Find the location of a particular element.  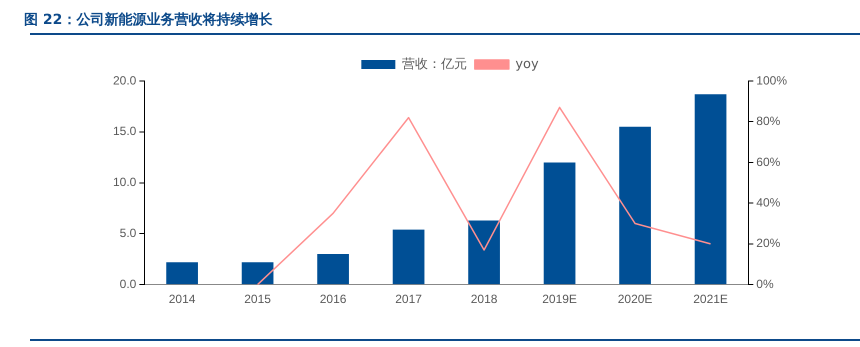

legend-label: 营收：亿元 is located at coordinates (434, 64).